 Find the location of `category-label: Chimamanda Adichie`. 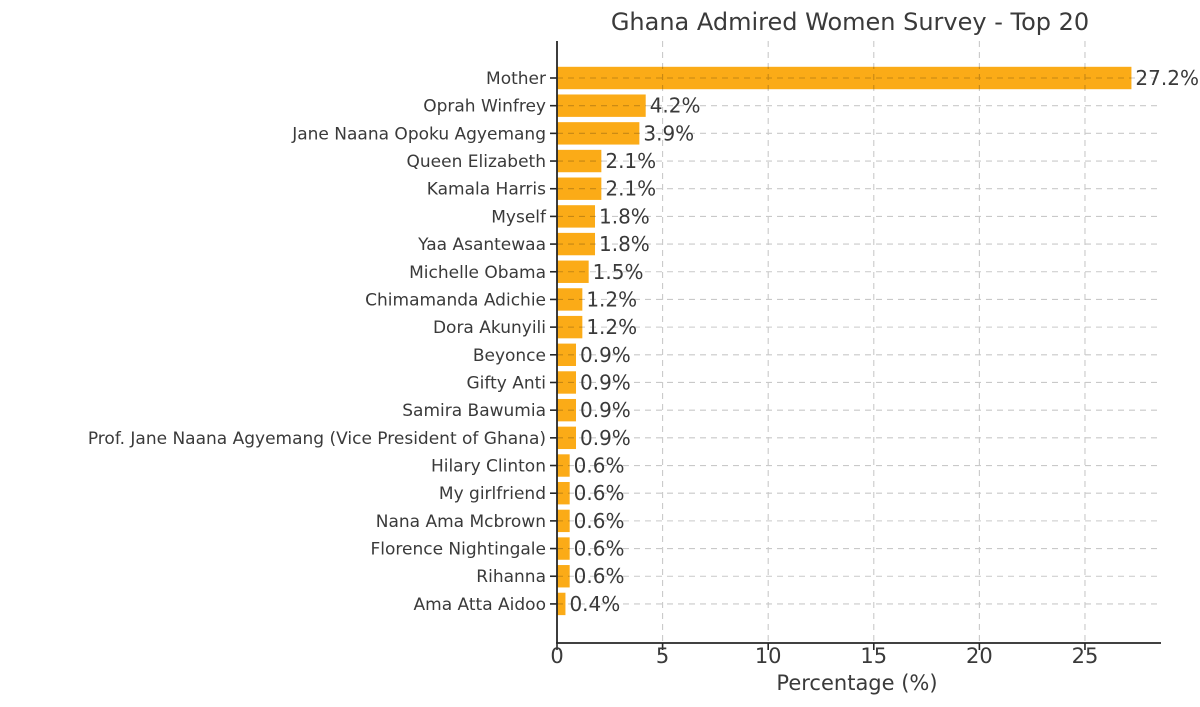

category-label: Chimamanda Adichie is located at coordinates (455, 300).